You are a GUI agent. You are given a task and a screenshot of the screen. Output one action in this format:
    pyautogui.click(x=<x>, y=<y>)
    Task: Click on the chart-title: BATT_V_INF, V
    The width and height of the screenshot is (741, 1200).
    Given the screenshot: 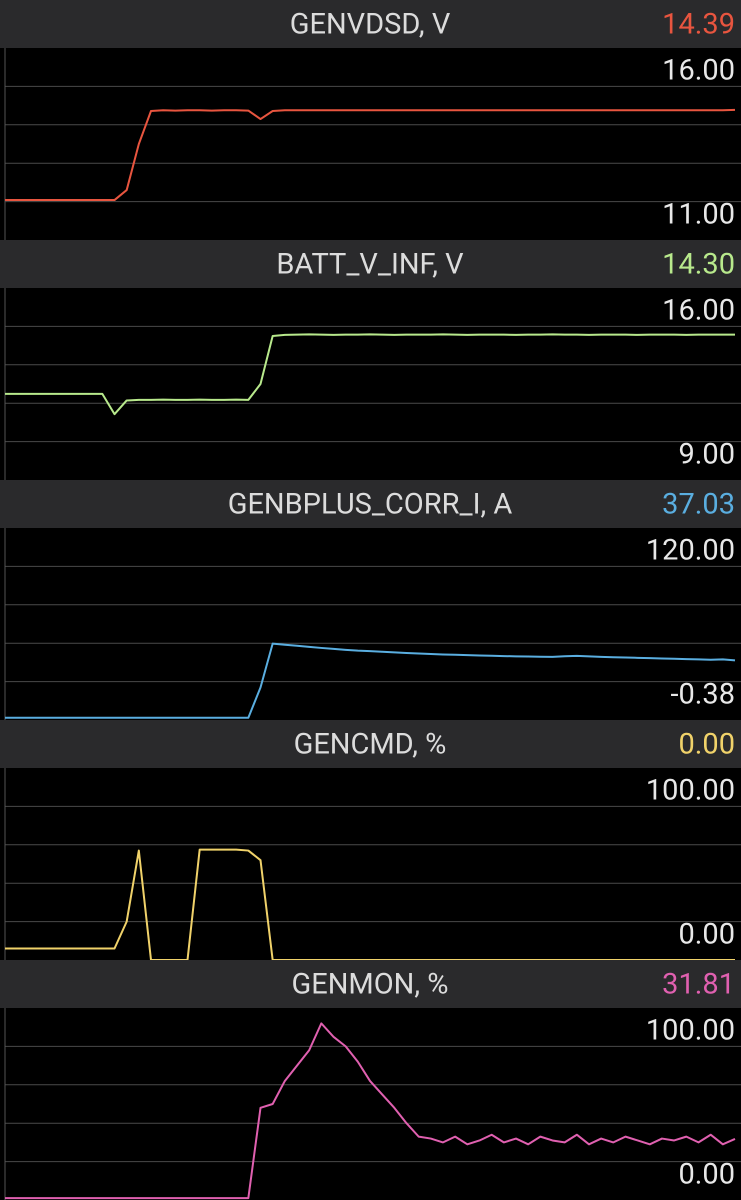 What is the action you would take?
    pyautogui.click(x=370, y=265)
    